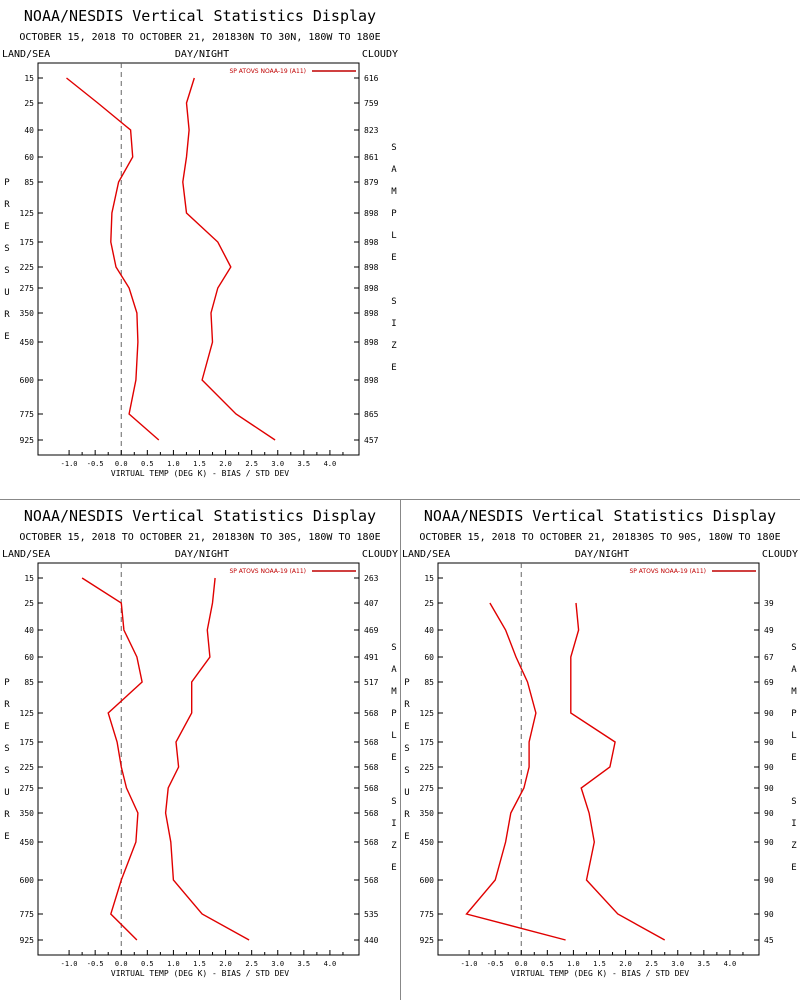 The image size is (800, 1000). What do you see at coordinates (371, 103) in the screenshot?
I see `sample-size-label: 759` at bounding box center [371, 103].